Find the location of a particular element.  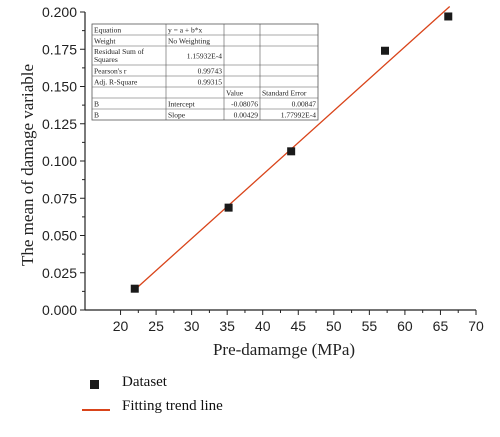

y-tick-label: 0.075 is located at coordinates (59, 198).